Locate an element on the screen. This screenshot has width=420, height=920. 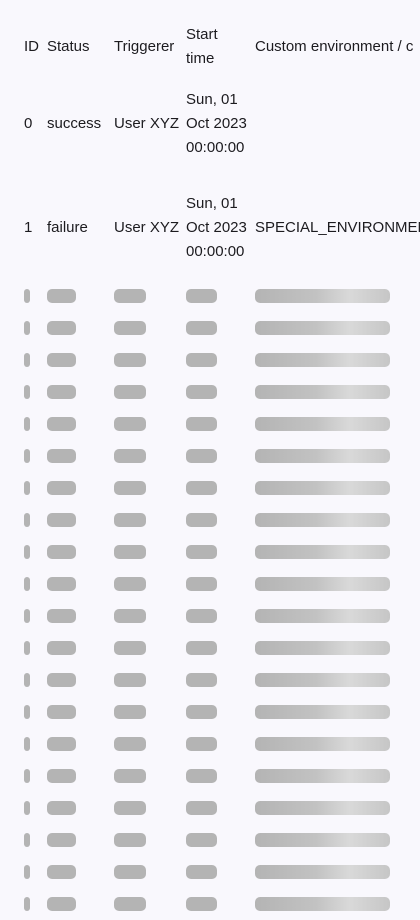
cell-status: success is located at coordinates (74, 123).